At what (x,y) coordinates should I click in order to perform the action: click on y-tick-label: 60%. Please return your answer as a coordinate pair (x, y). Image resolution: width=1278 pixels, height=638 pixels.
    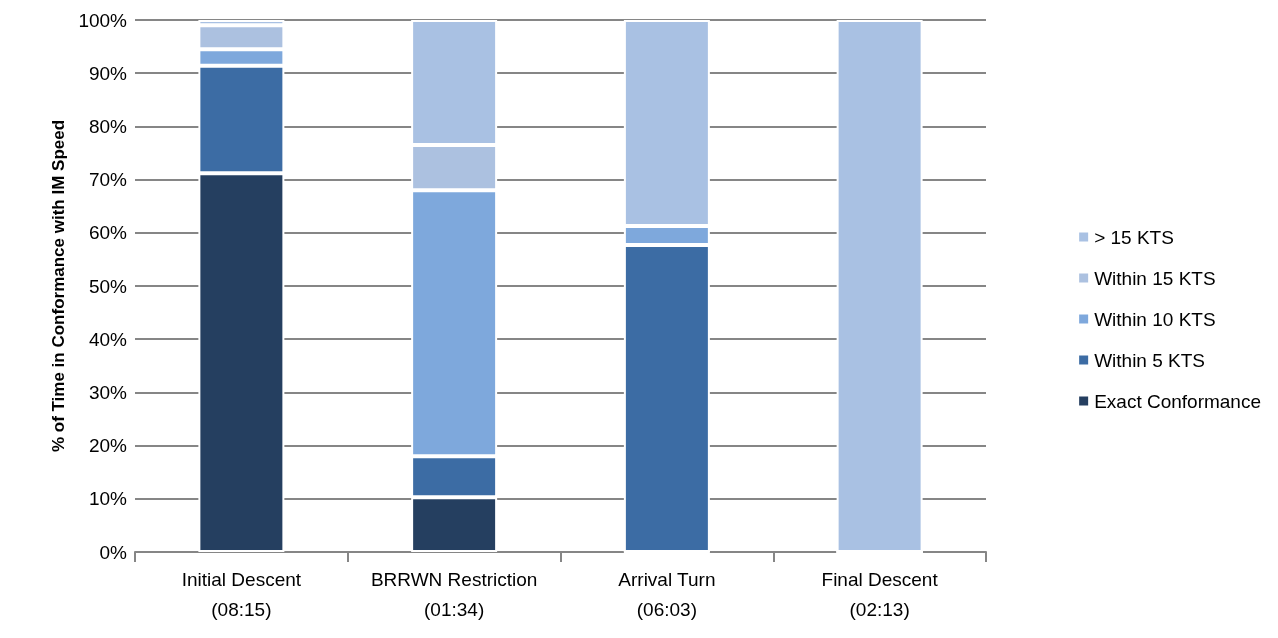
    Looking at the image, I should click on (108, 233).